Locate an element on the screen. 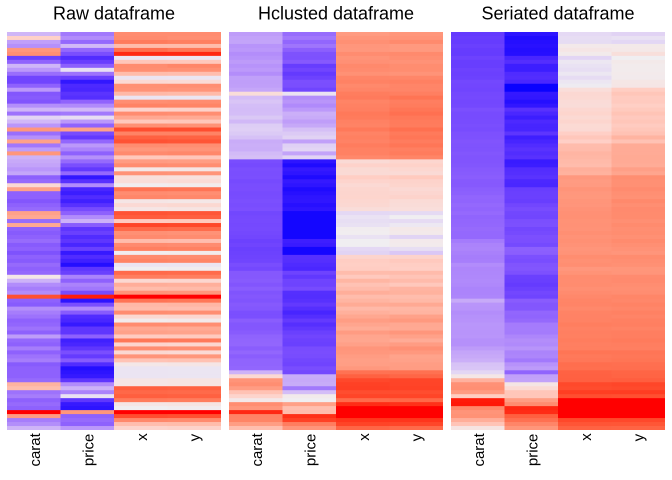 The width and height of the screenshot is (672, 480). svg-text: Seriated dataframe is located at coordinates (557, 14).